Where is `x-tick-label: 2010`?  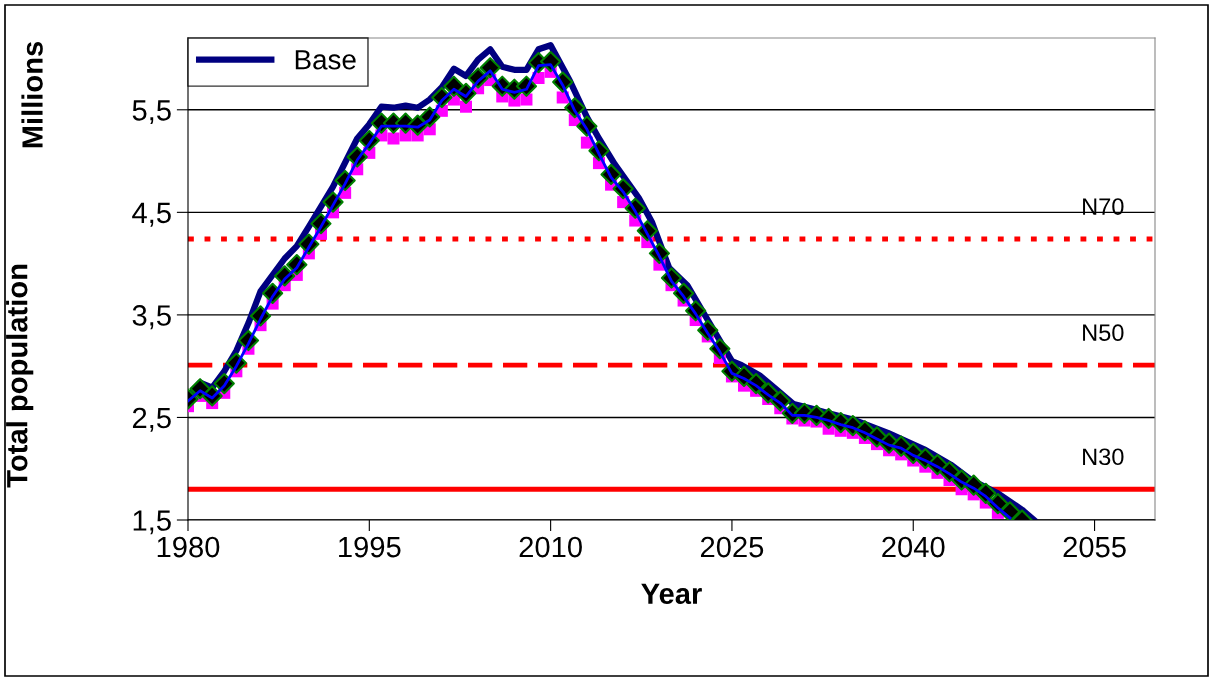 x-tick-label: 2010 is located at coordinates (550, 547).